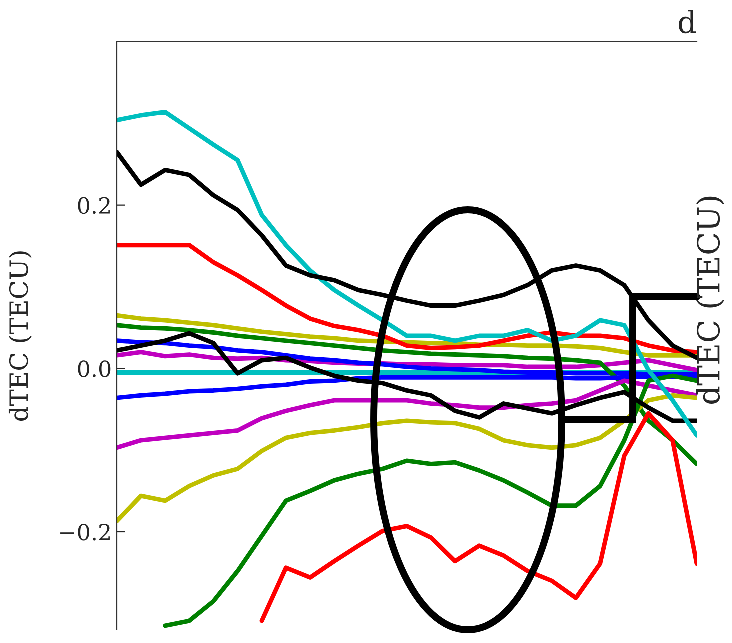 This screenshot has width=732, height=643. What do you see at coordinates (20, 337) in the screenshot?
I see `y-axis-title: dTEC (TECU)` at bounding box center [20, 337].